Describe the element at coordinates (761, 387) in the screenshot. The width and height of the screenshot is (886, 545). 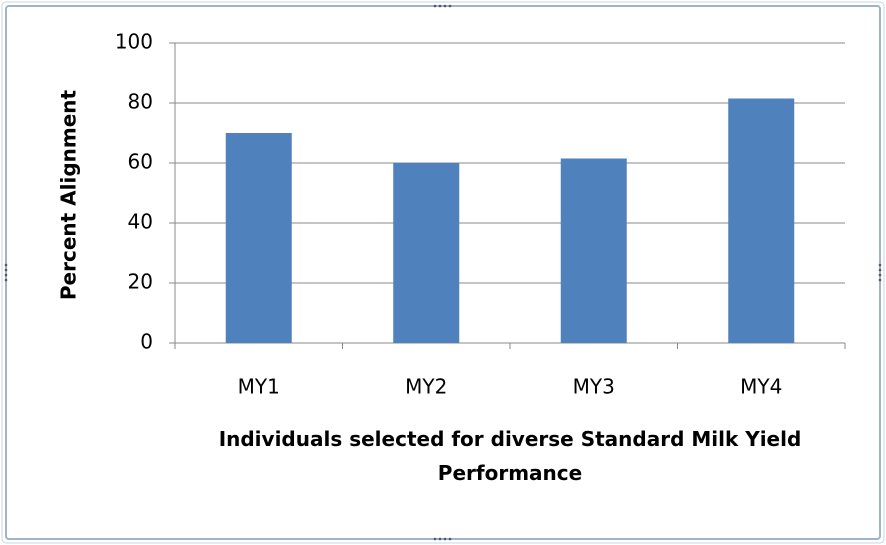
I see `x-tick-label: MY4` at that location.